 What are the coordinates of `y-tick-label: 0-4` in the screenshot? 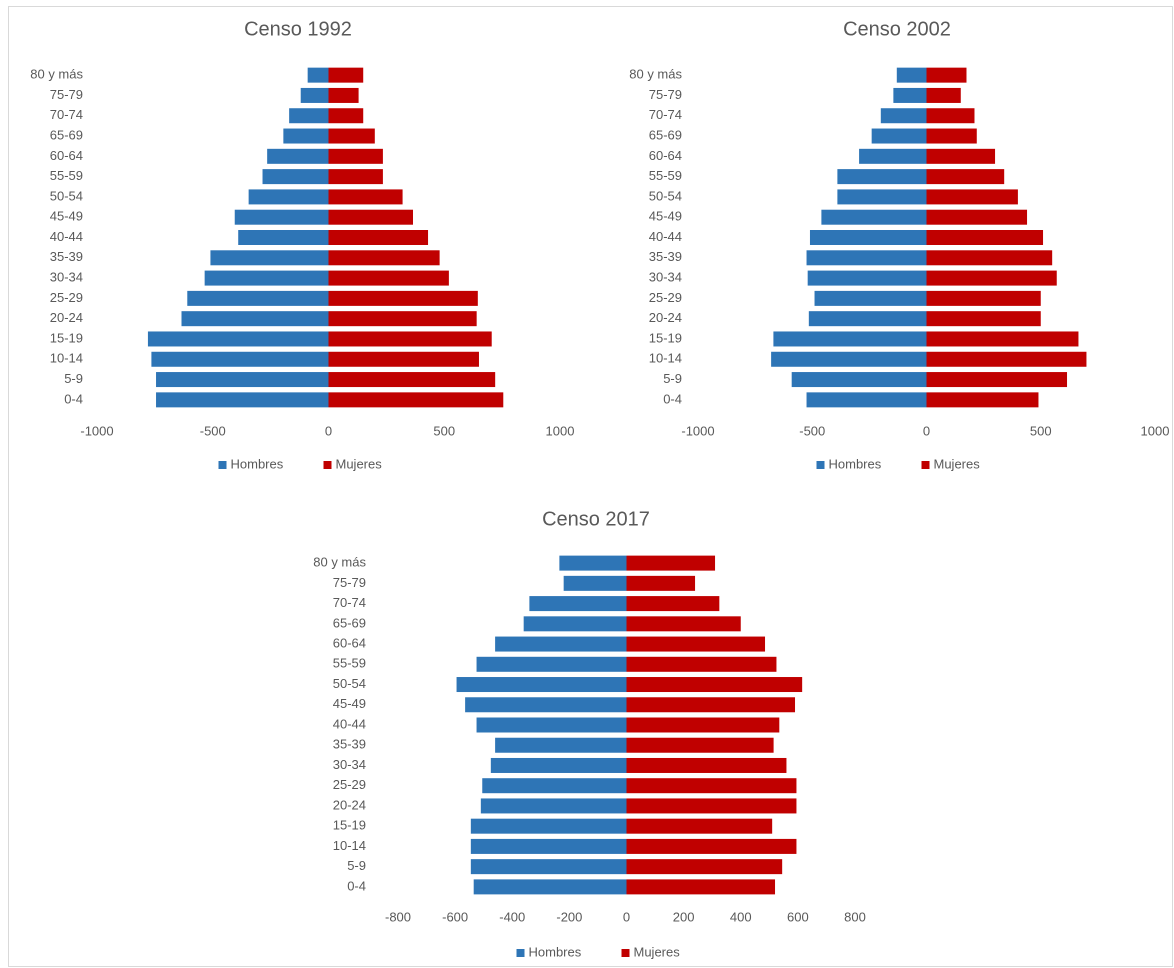 It's located at (356, 885).